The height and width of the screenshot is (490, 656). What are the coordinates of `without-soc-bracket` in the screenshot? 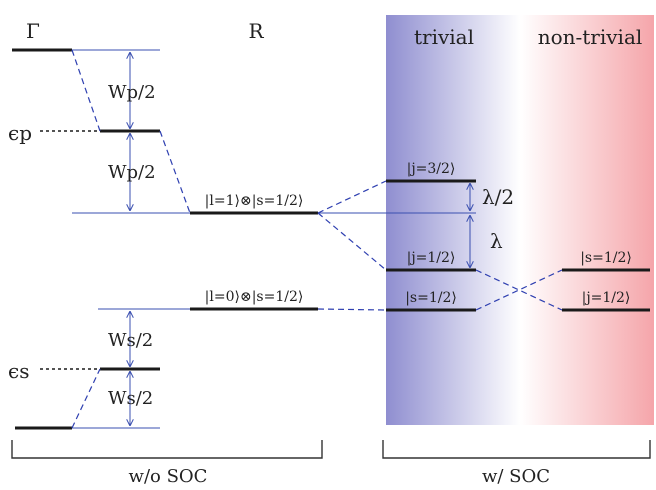 It's located at (167, 449).